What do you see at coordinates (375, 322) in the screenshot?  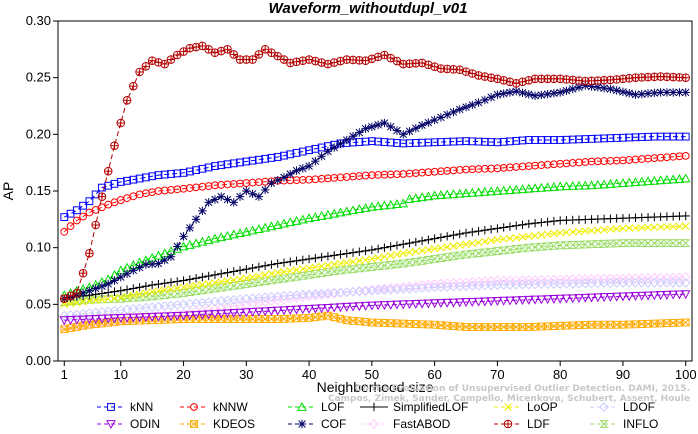 I see `series-kdeos` at bounding box center [375, 322].